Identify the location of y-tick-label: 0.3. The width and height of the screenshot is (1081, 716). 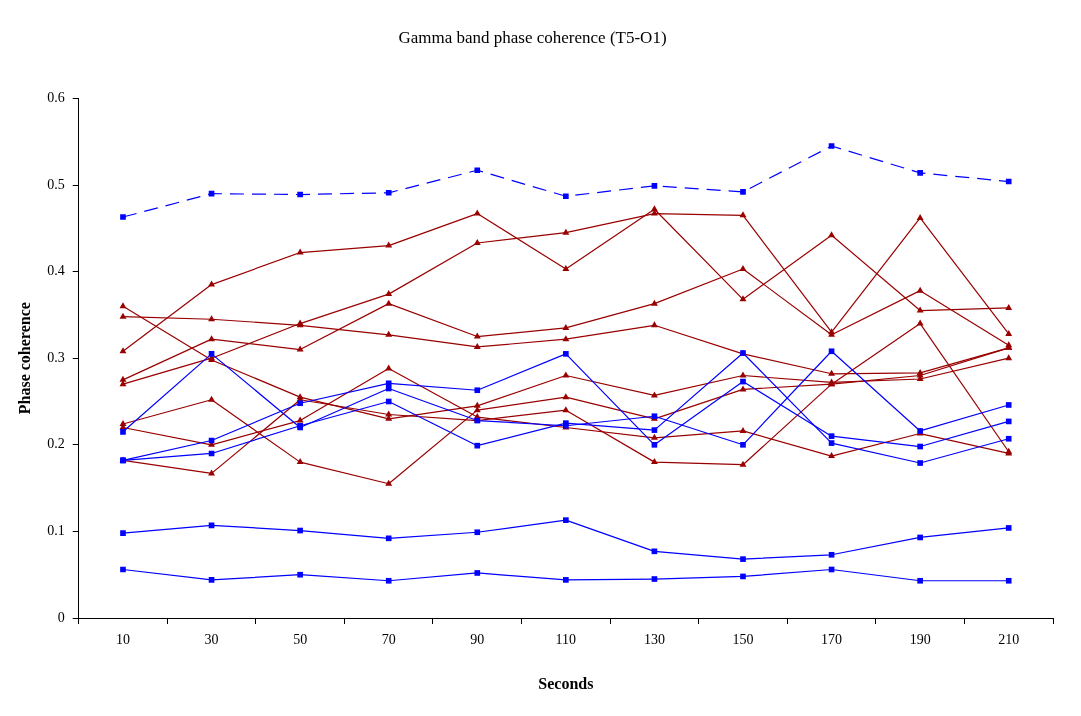
(56, 357).